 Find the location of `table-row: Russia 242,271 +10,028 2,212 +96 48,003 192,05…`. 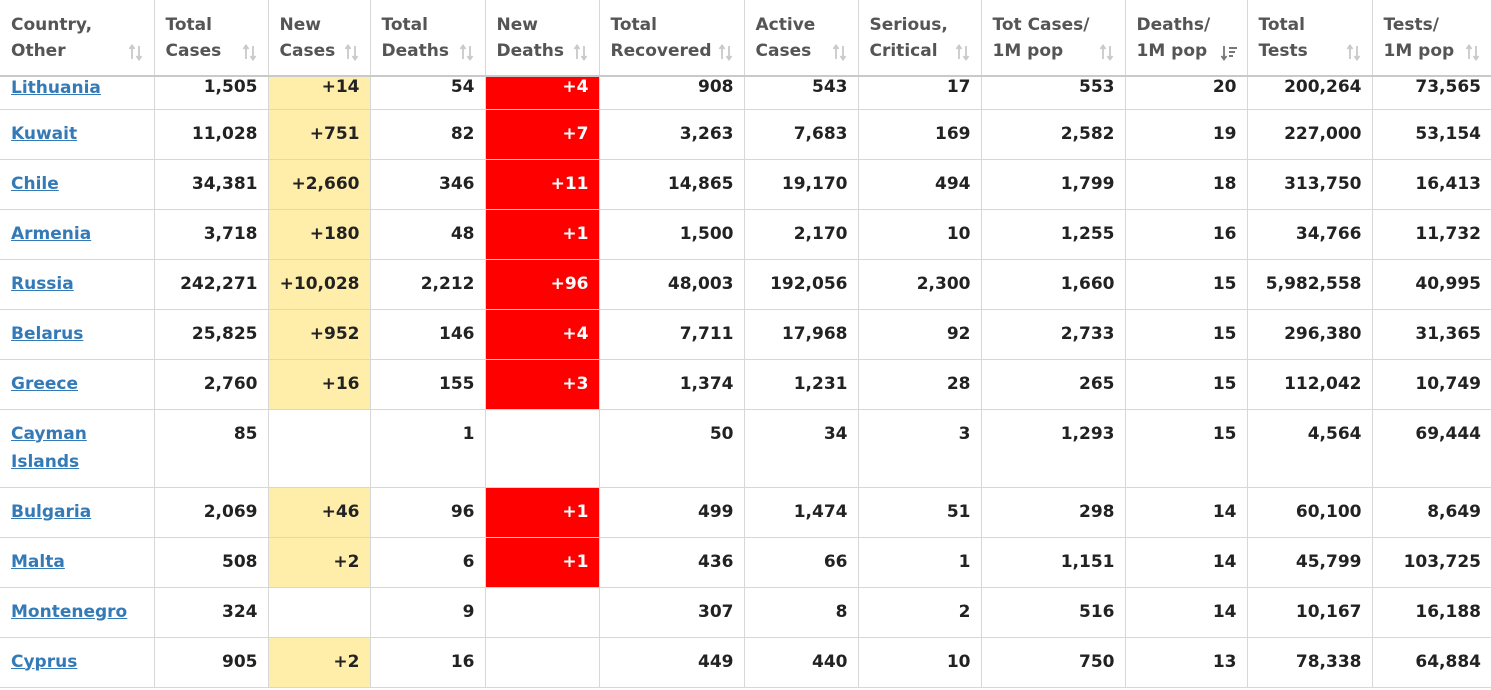

table-row: Russia 242,271 +10,028 2,212 +96 48,003 192,05… is located at coordinates (745, 284).